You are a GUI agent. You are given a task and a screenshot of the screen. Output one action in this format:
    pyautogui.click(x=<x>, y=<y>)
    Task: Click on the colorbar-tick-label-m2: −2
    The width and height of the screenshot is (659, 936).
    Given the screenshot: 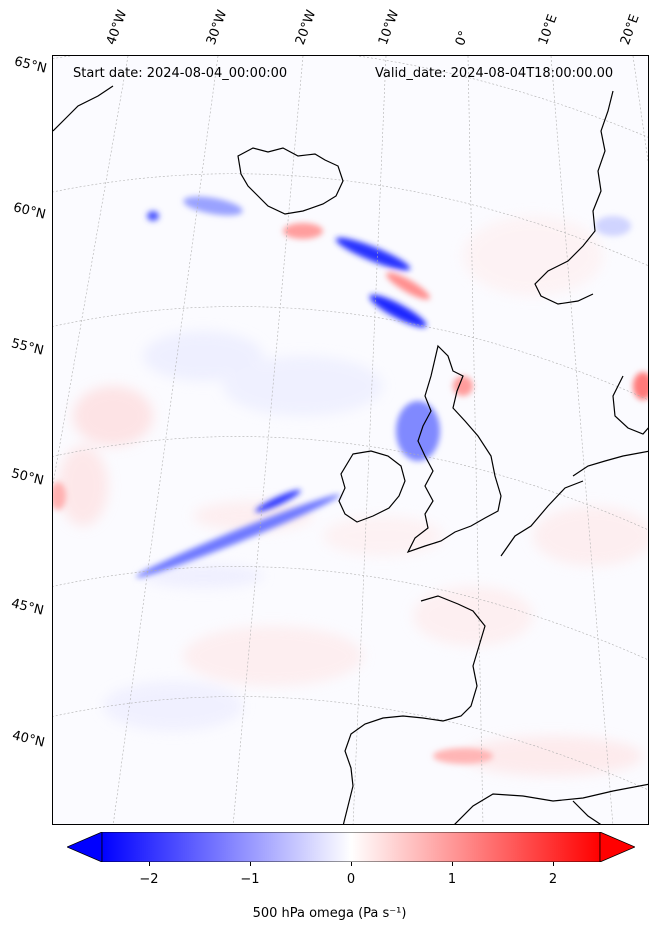 What is the action you would take?
    pyautogui.click(x=149, y=879)
    